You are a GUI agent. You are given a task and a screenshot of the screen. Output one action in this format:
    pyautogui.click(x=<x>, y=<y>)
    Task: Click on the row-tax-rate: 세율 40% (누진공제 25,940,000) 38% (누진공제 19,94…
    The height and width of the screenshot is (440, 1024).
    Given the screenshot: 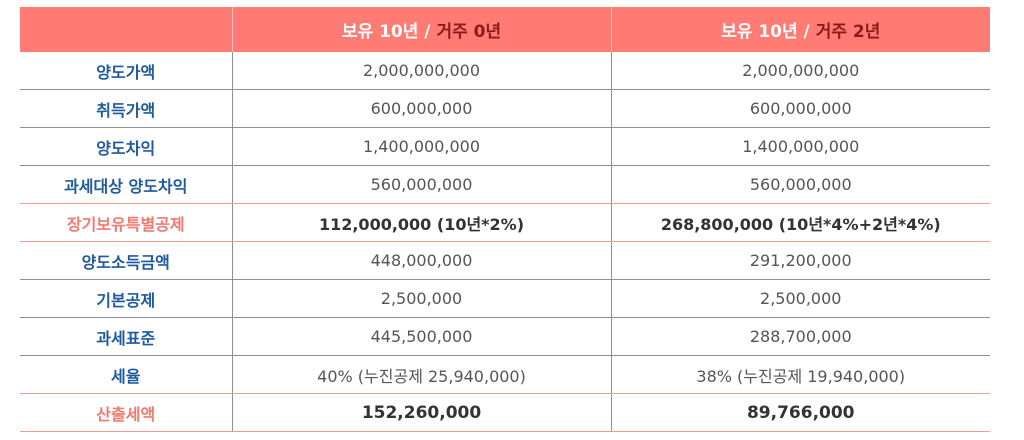 What is the action you would take?
    pyautogui.click(x=505, y=374)
    